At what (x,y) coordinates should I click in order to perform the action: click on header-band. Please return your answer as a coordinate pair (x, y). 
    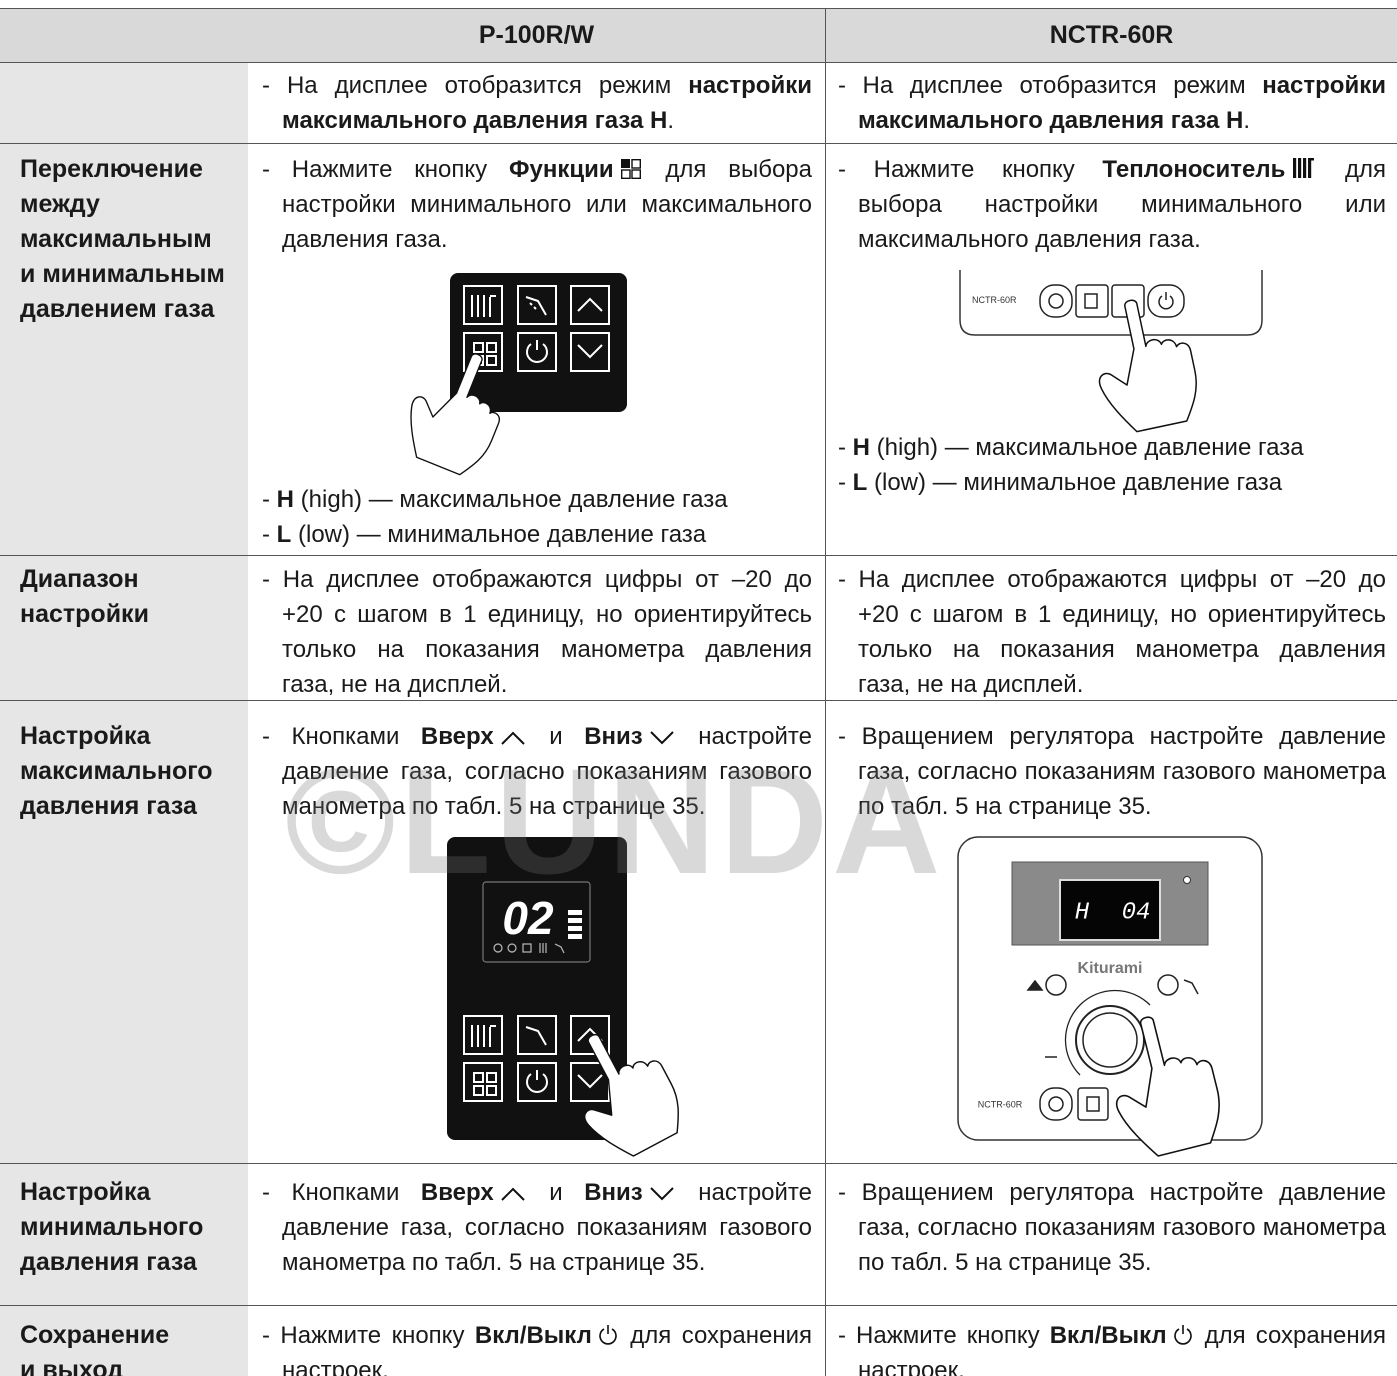
    Looking at the image, I should click on (698, 35).